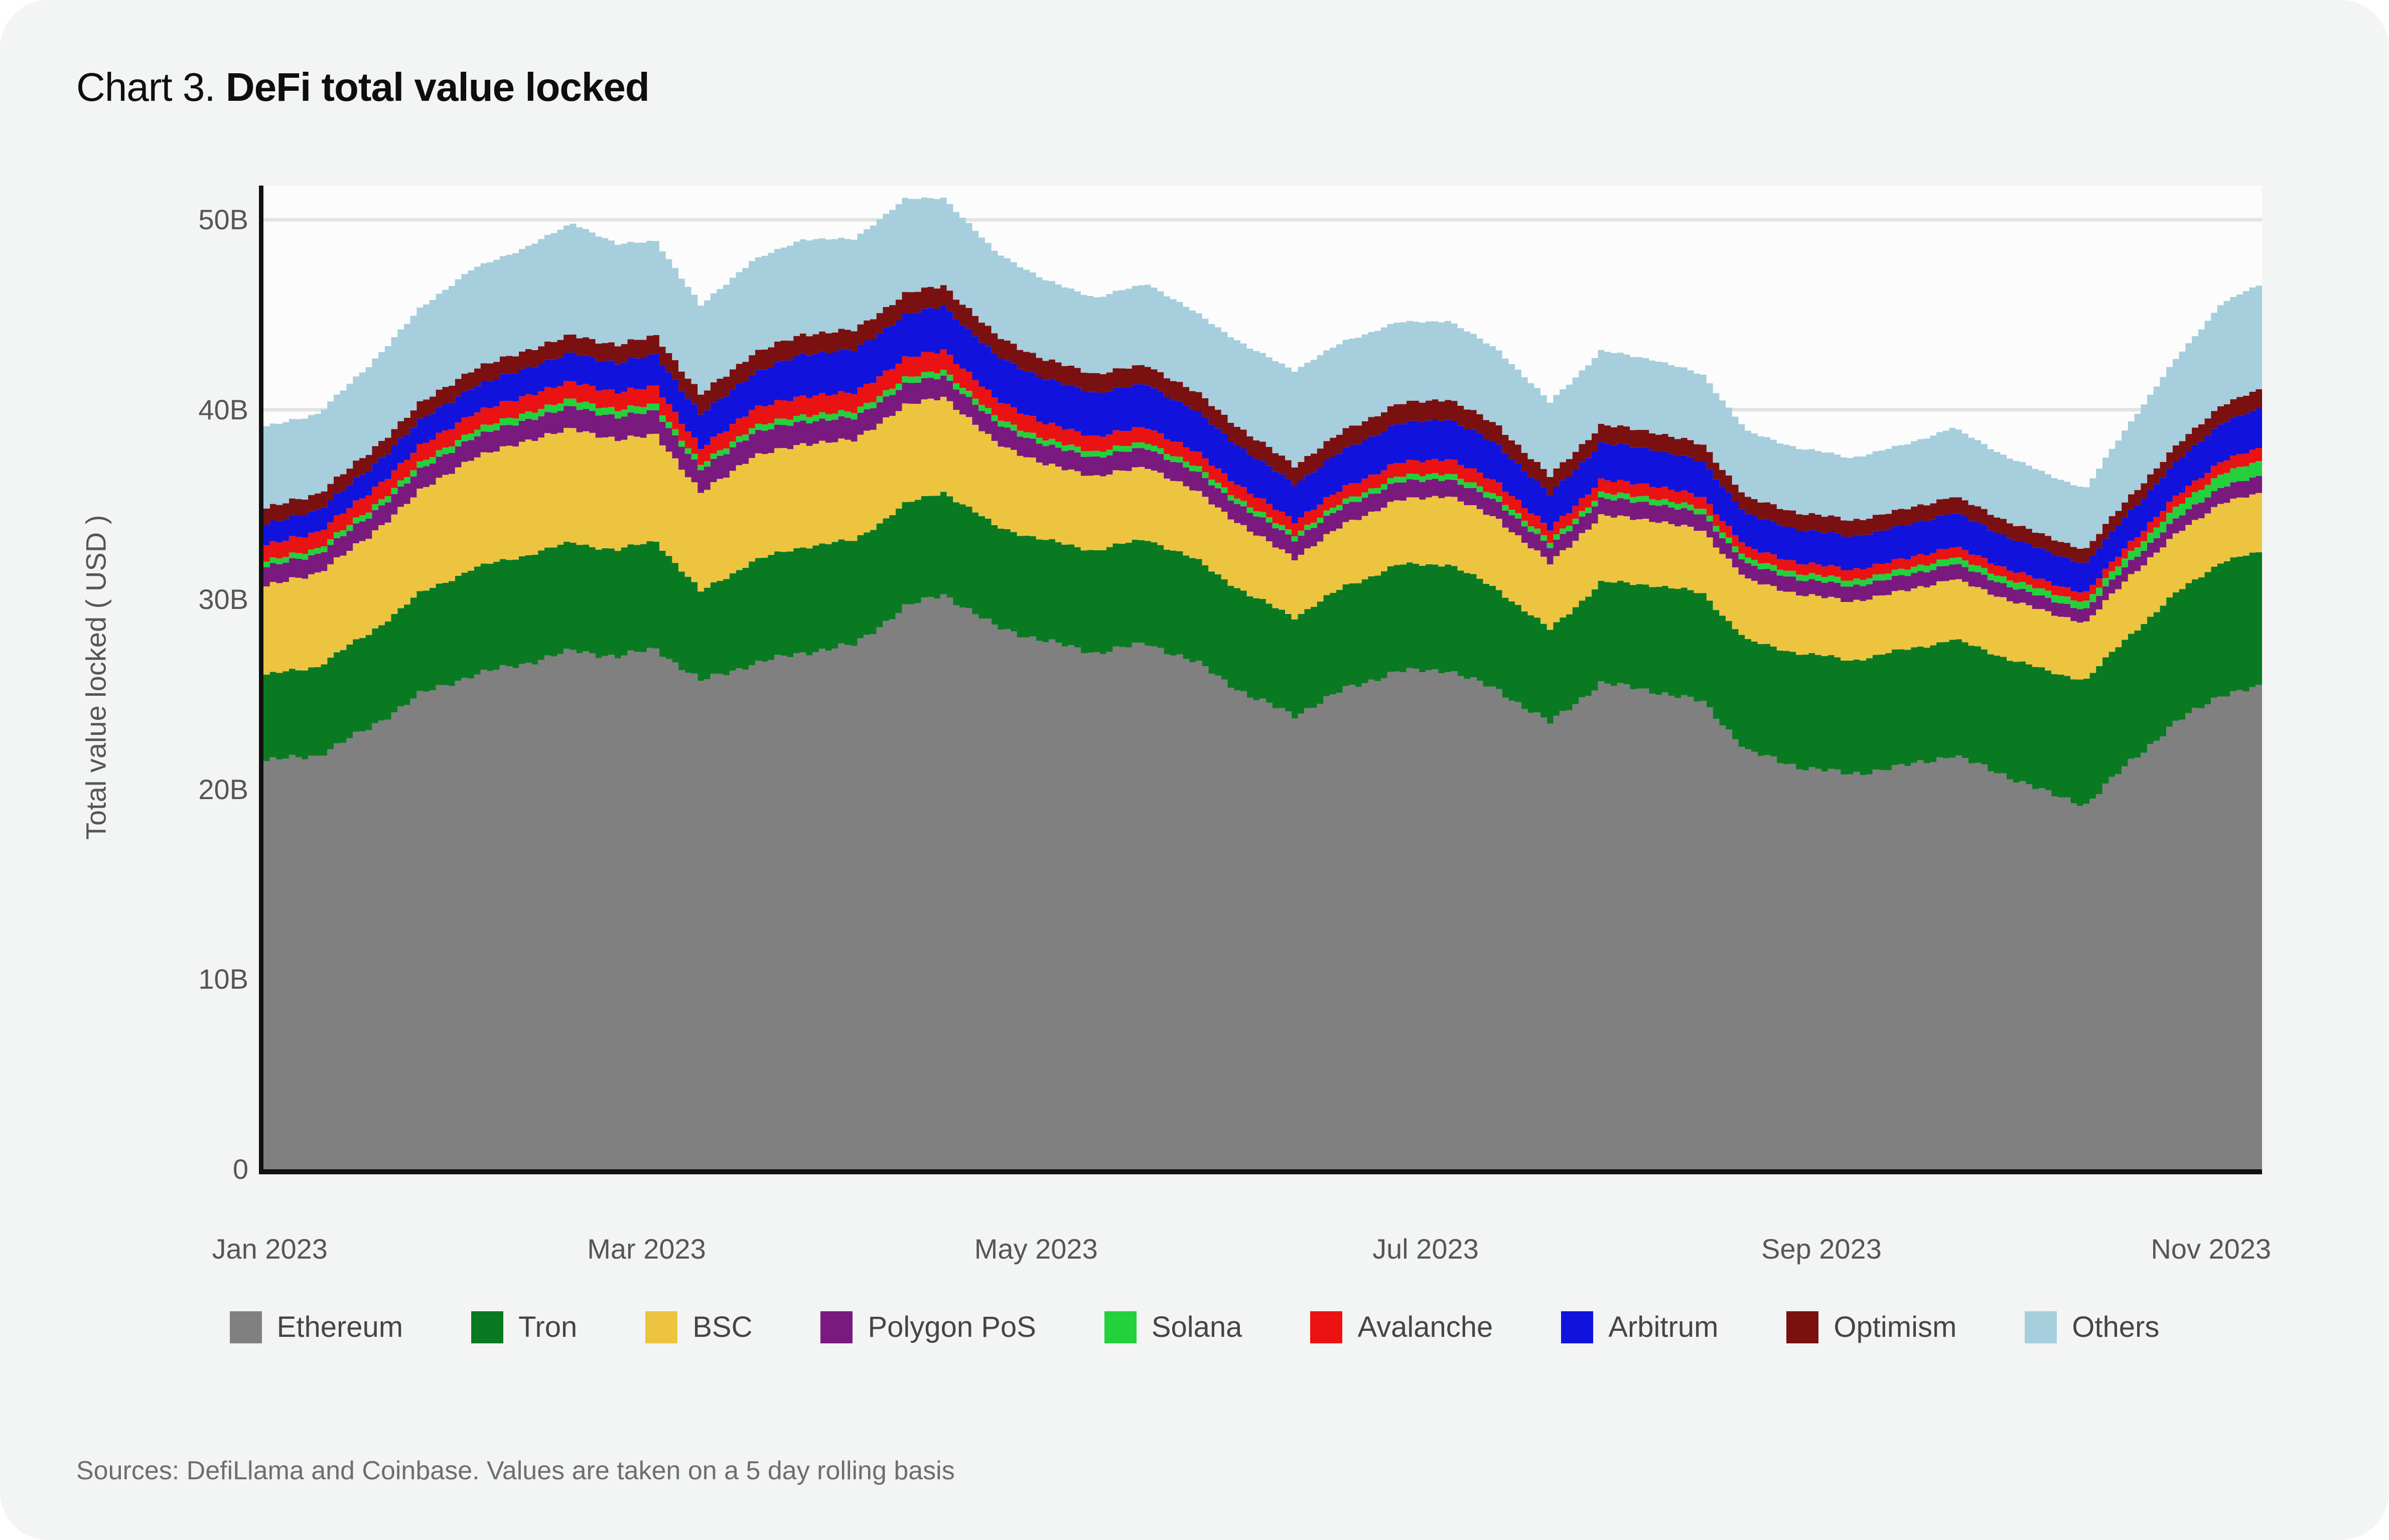  What do you see at coordinates (2211, 1249) in the screenshot?
I see `x-tick-nov-2023: Nov 2023` at bounding box center [2211, 1249].